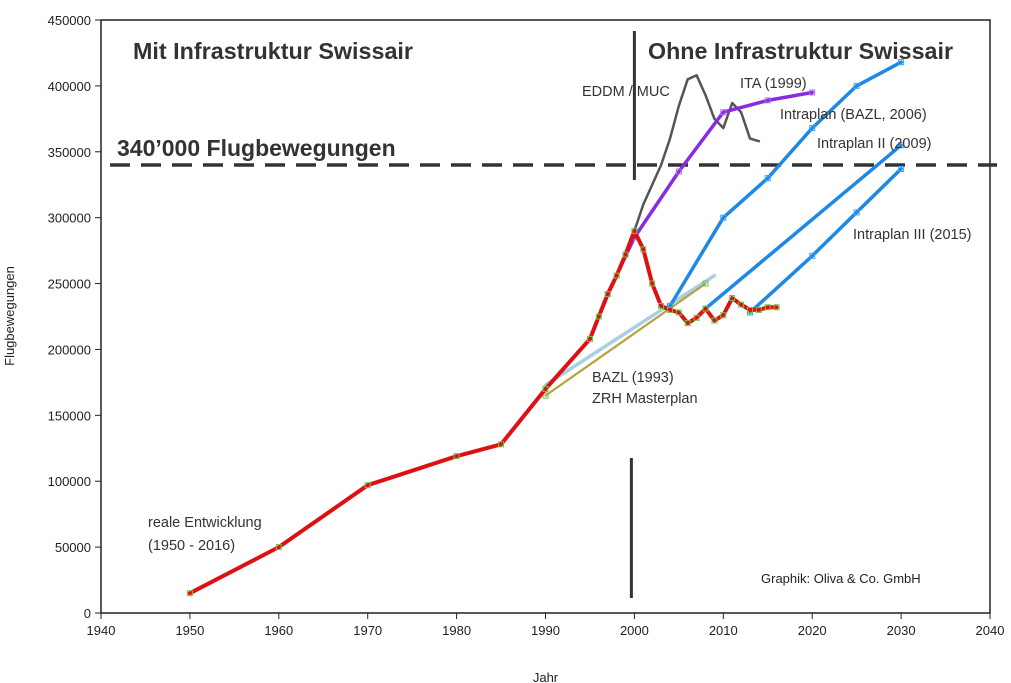 The height and width of the screenshot is (683, 1011). I want to click on series-label: Intraplan (BAZL, 2006), so click(853, 115).